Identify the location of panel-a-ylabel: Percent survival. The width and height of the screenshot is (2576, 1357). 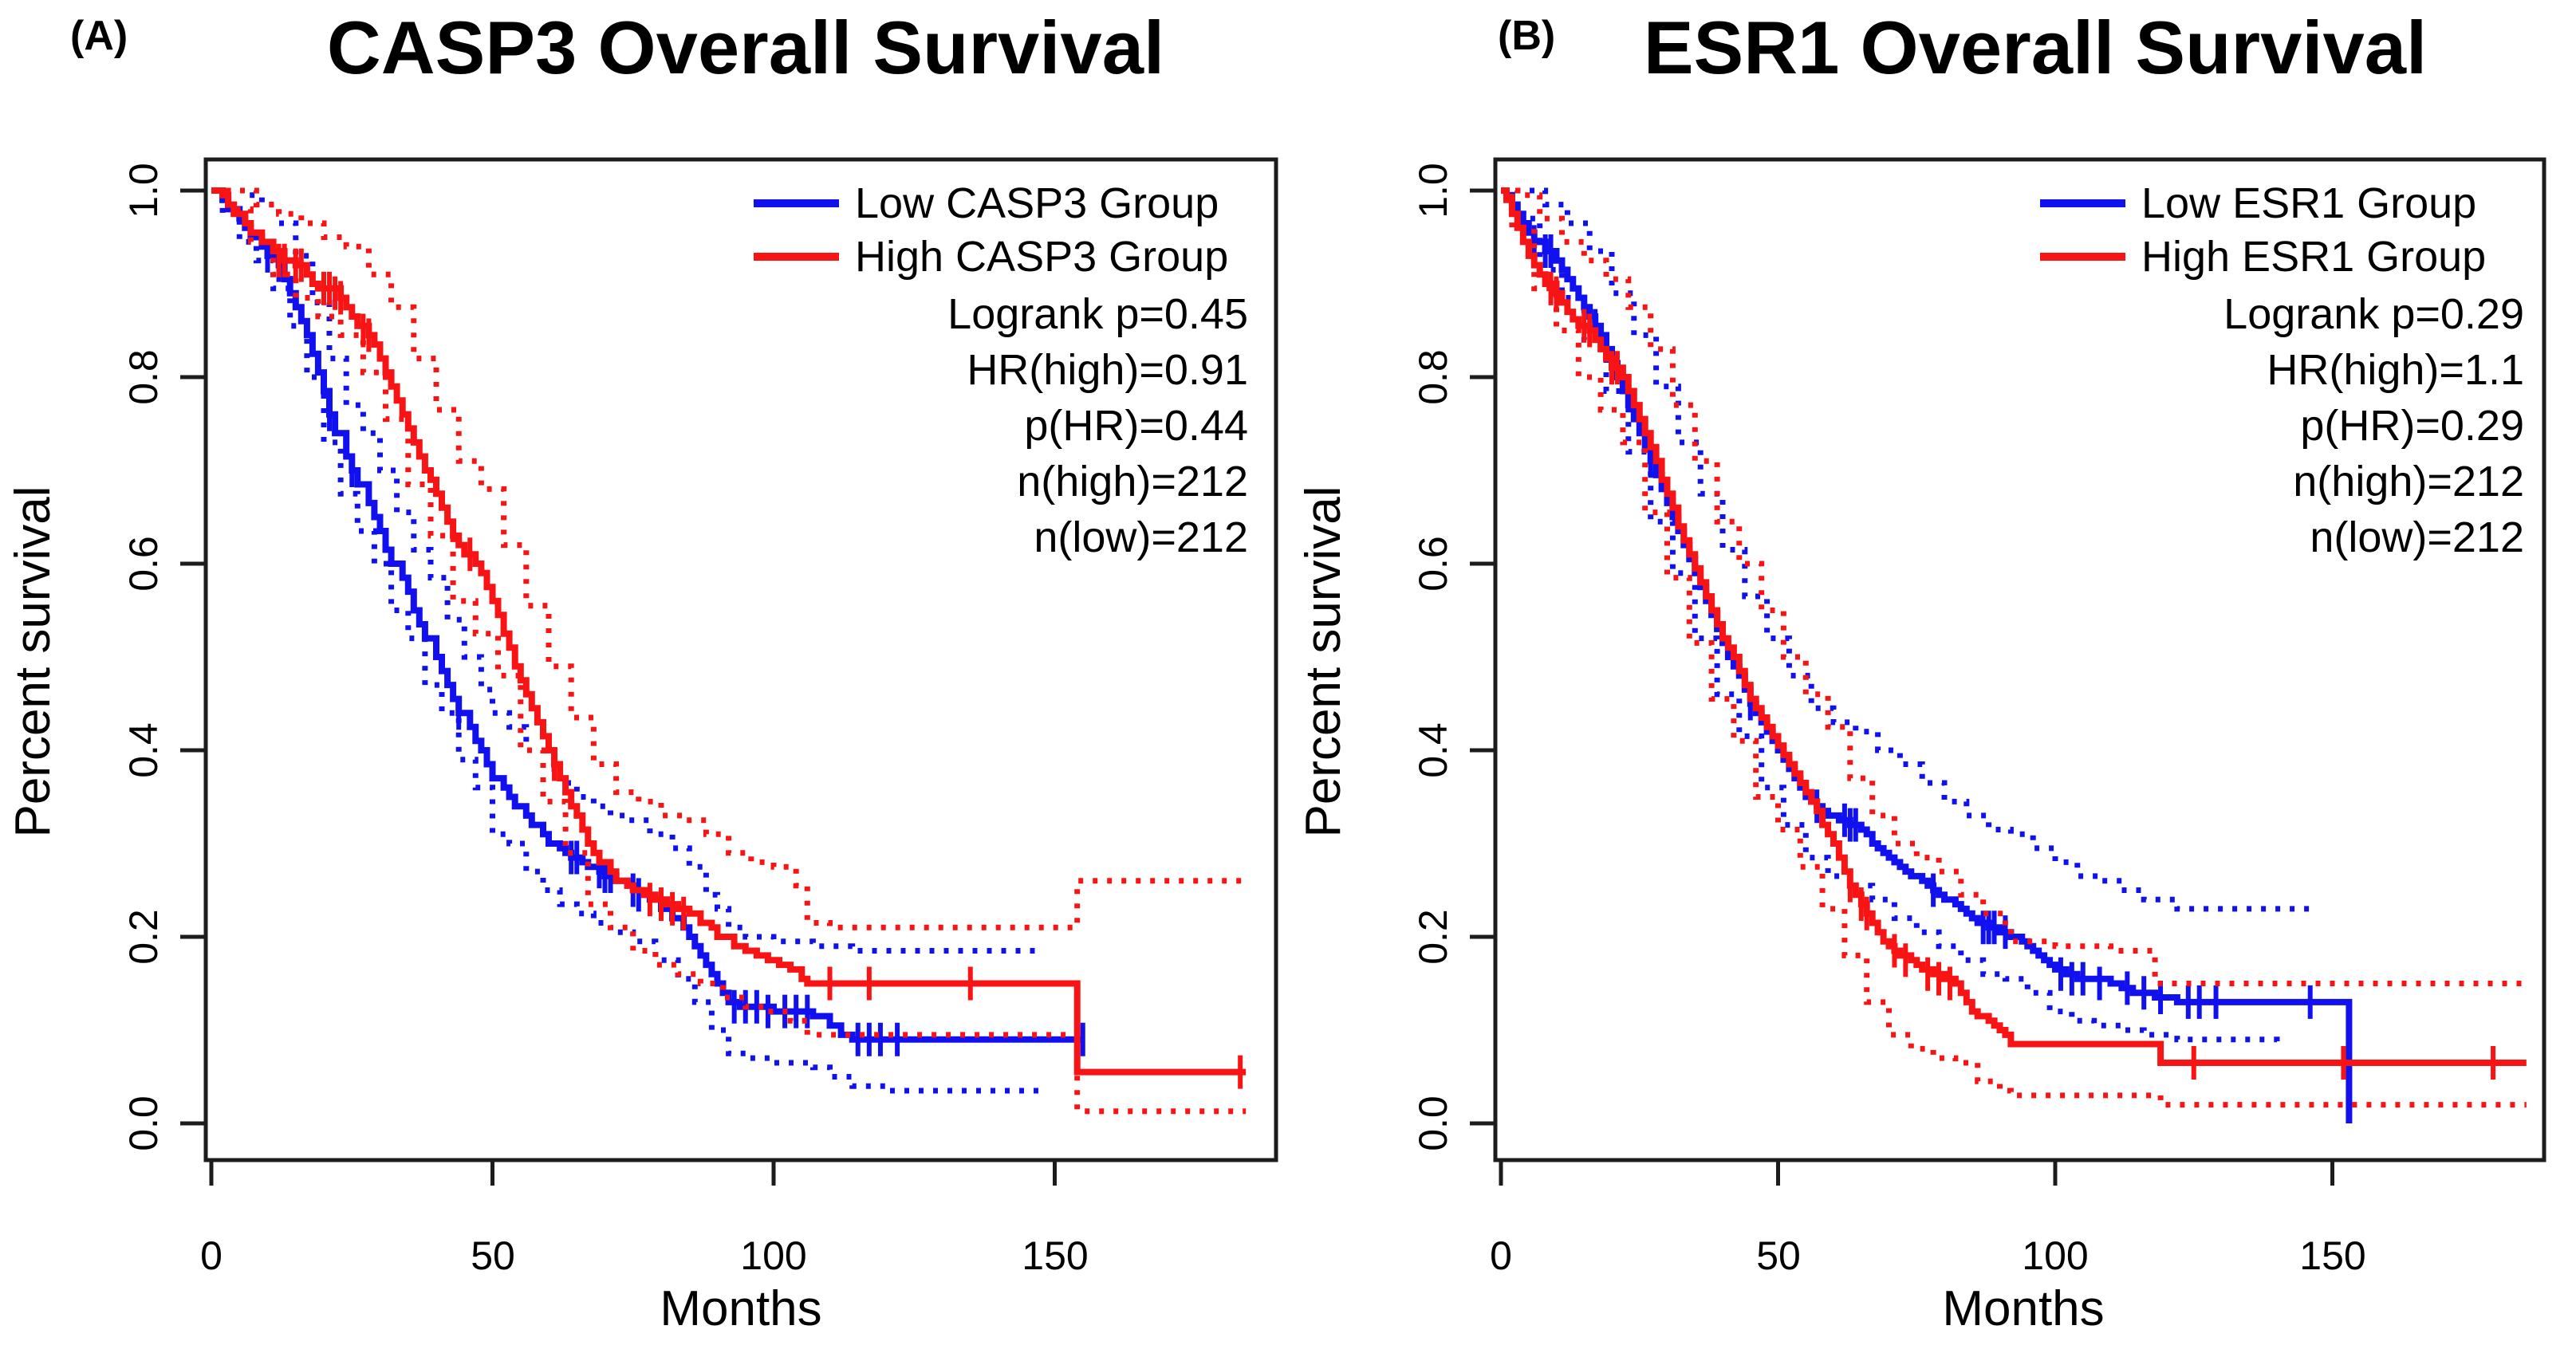
(33, 661).